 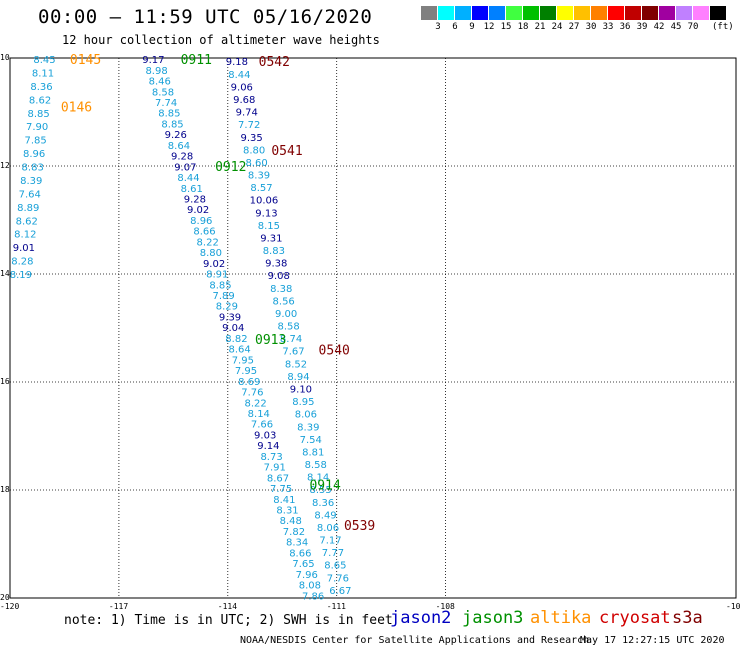 I want to click on swh-value-s3a: 9.06, so click(x=242, y=87).